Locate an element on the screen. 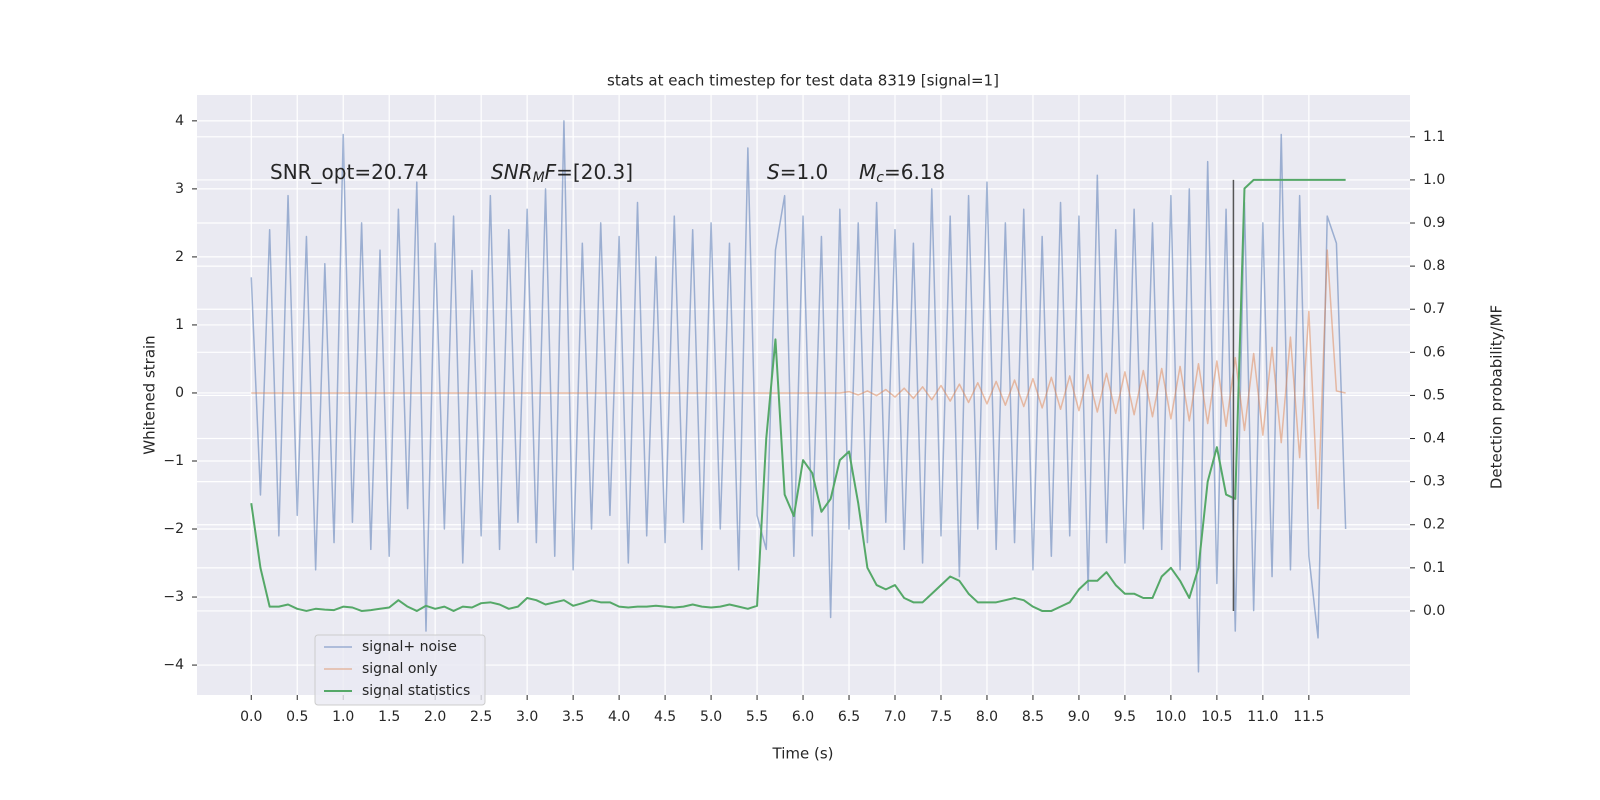 The width and height of the screenshot is (1600, 800). x-tick-label: 9.5 is located at coordinates (1125, 717).